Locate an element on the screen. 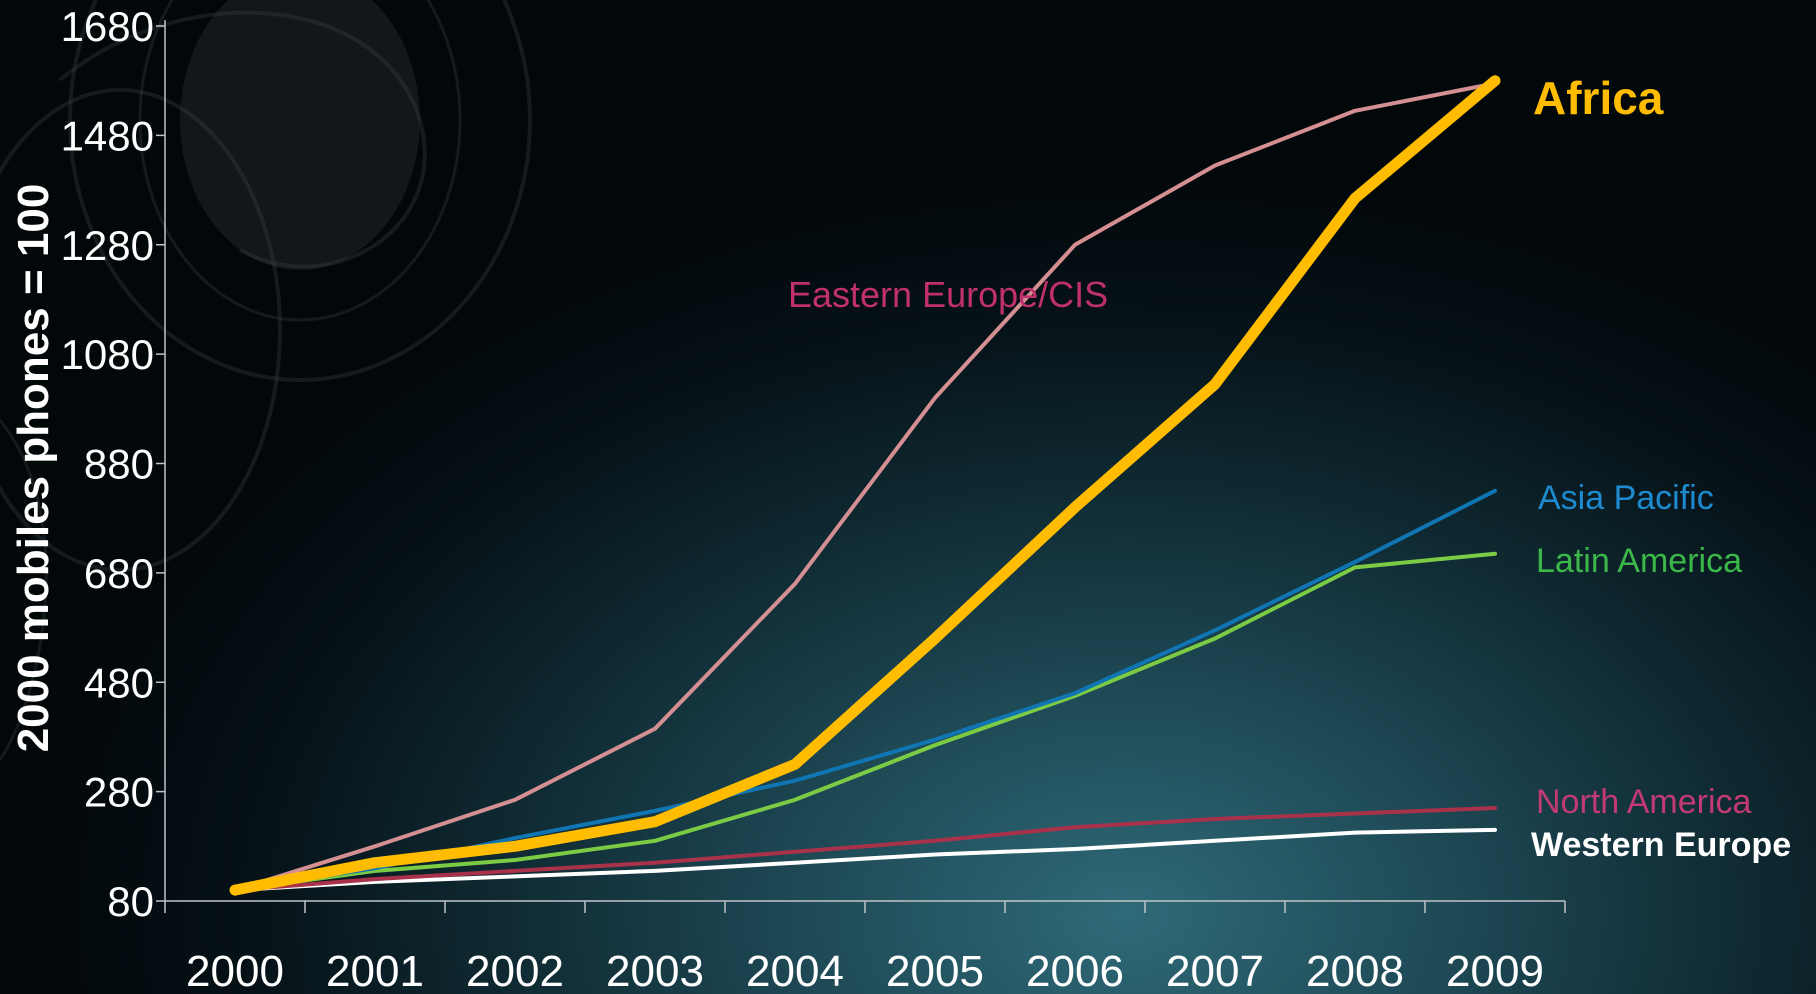 Image resolution: width=1816 pixels, height=994 pixels. series-line-north-america is located at coordinates (865, 849).